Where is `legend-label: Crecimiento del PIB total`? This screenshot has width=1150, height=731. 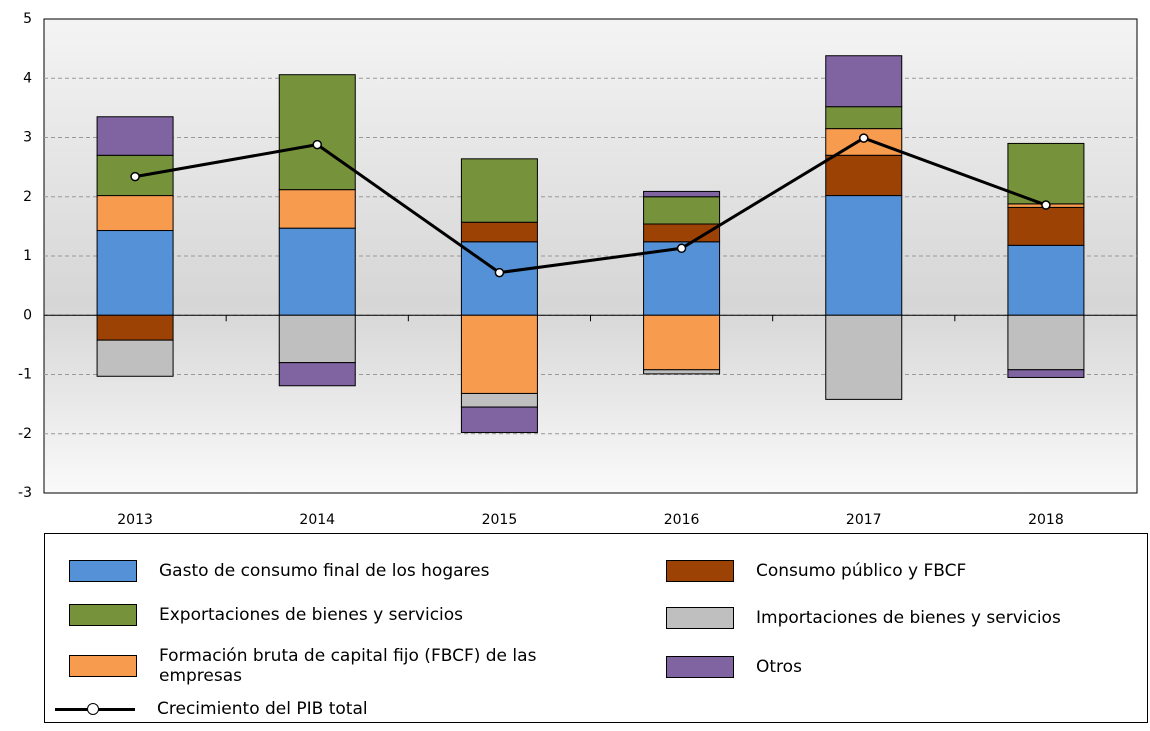 legend-label: Crecimiento del PIB total is located at coordinates (262, 709).